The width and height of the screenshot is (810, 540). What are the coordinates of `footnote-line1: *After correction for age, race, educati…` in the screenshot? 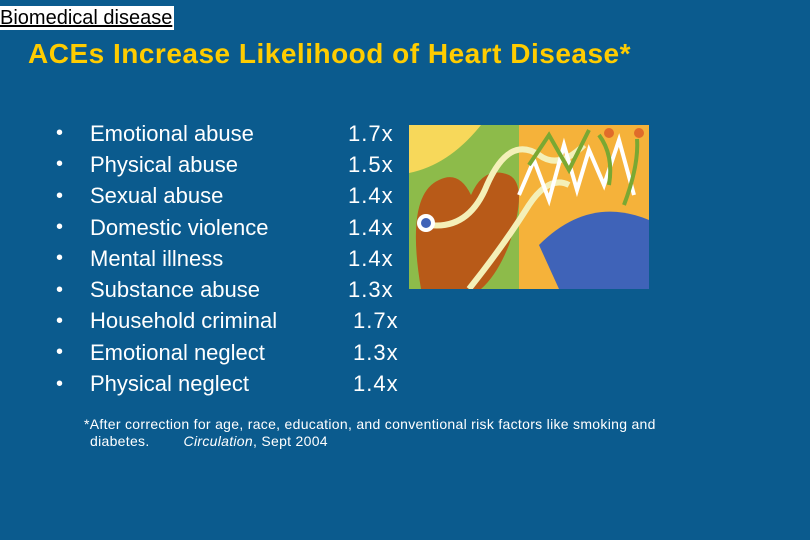 It's located at (370, 424).